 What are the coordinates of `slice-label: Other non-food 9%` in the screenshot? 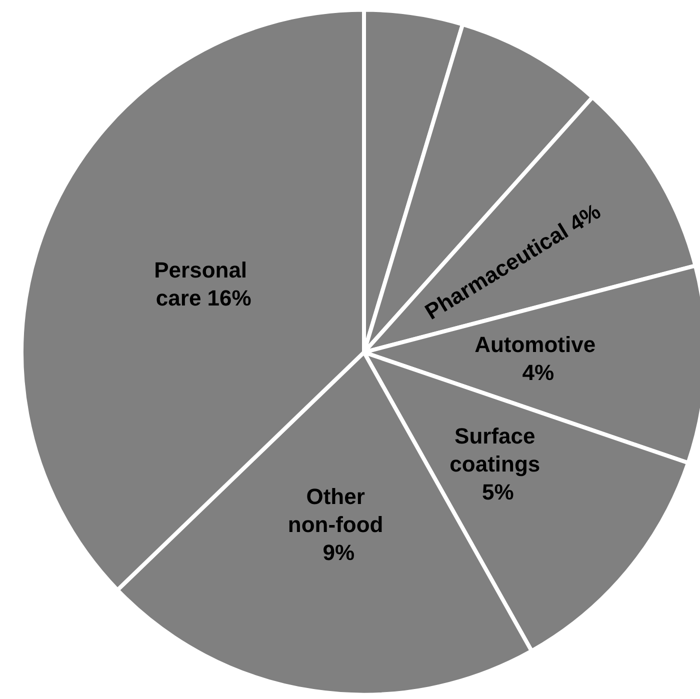 It's located at (339, 525).